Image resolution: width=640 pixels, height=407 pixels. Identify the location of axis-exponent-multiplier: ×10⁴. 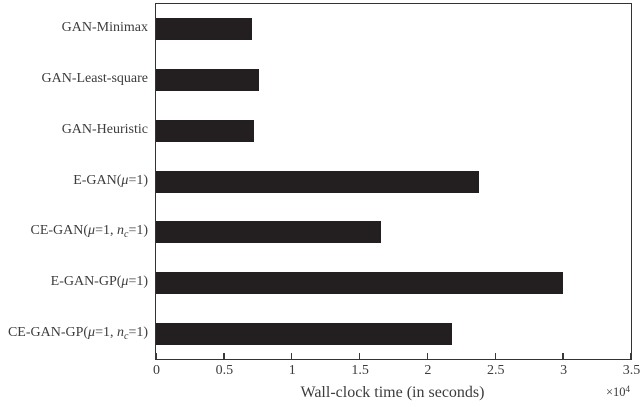
(618, 392).